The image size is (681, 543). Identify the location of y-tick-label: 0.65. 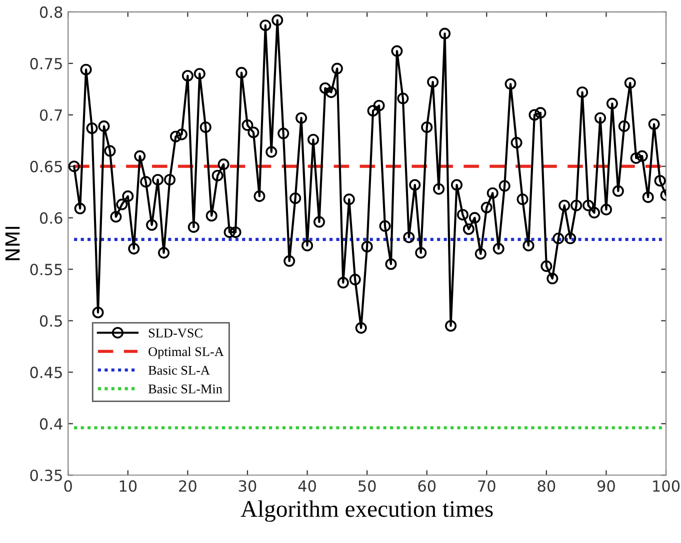
(46, 166).